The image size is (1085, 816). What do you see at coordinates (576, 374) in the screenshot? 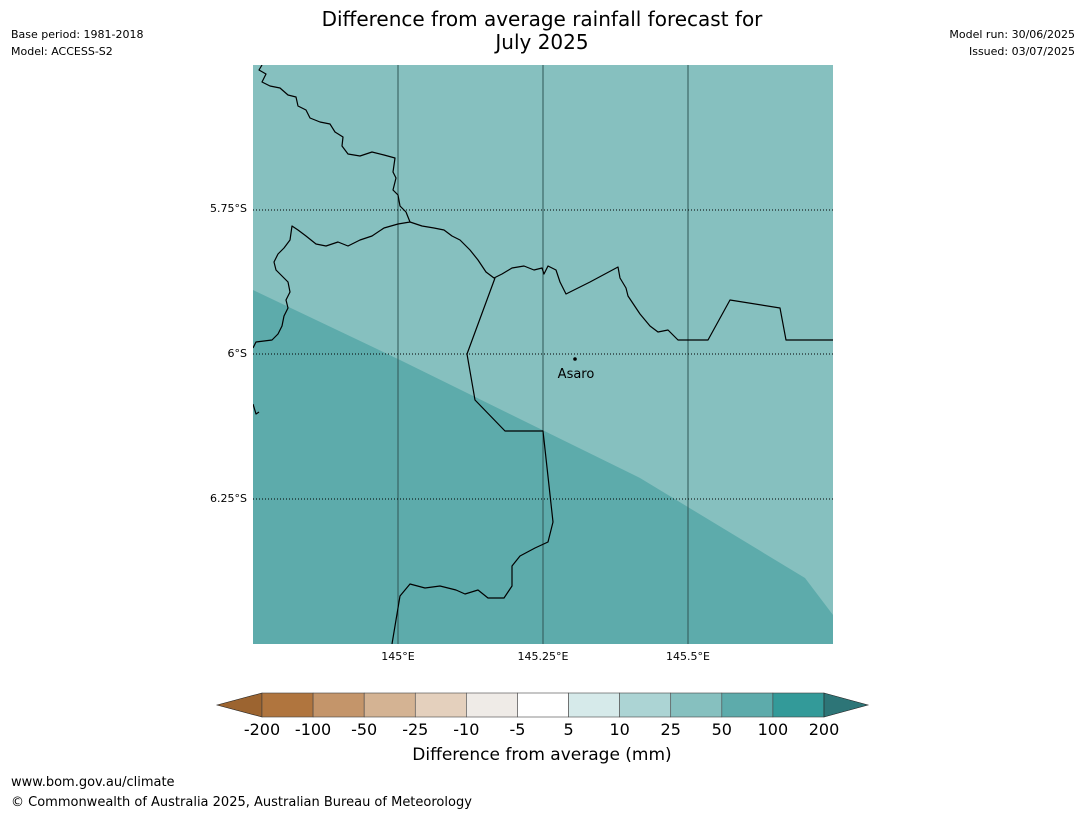
I see `place-label: Asaro` at bounding box center [576, 374].